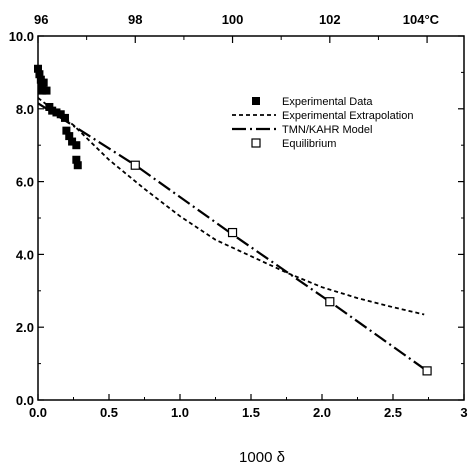 This screenshot has width=474, height=474. What do you see at coordinates (25, 109) in the screenshot?
I see `y-tick-label: 8.0` at bounding box center [25, 109].